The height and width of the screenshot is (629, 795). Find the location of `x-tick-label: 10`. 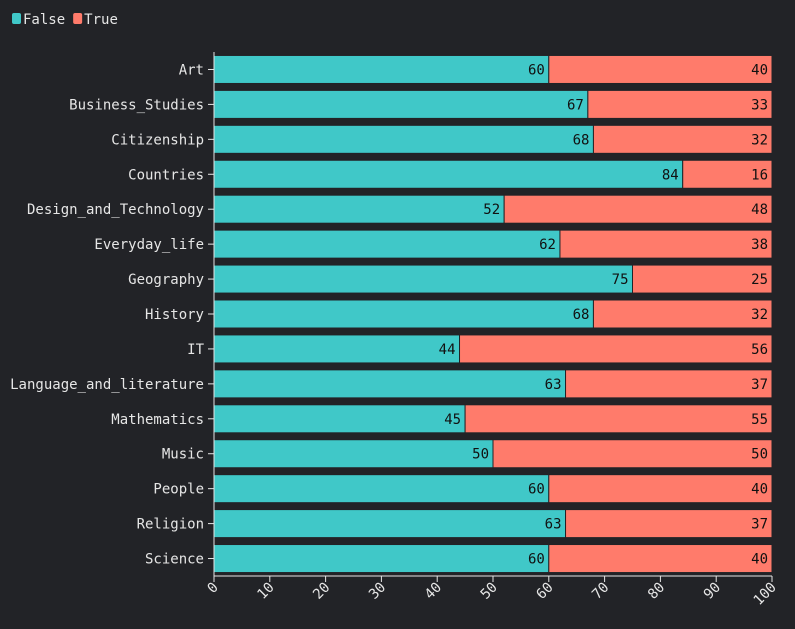

x-tick-label: 10 is located at coordinates (265, 591).